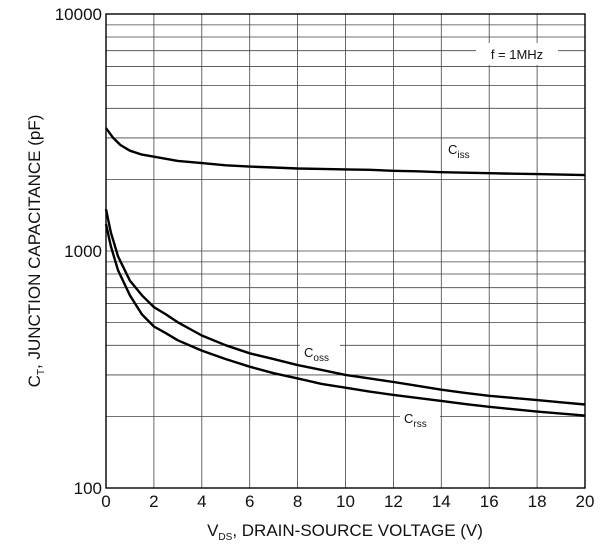  Describe the element at coordinates (321, 358) in the screenshot. I see `label-coss-sub: oss` at that location.